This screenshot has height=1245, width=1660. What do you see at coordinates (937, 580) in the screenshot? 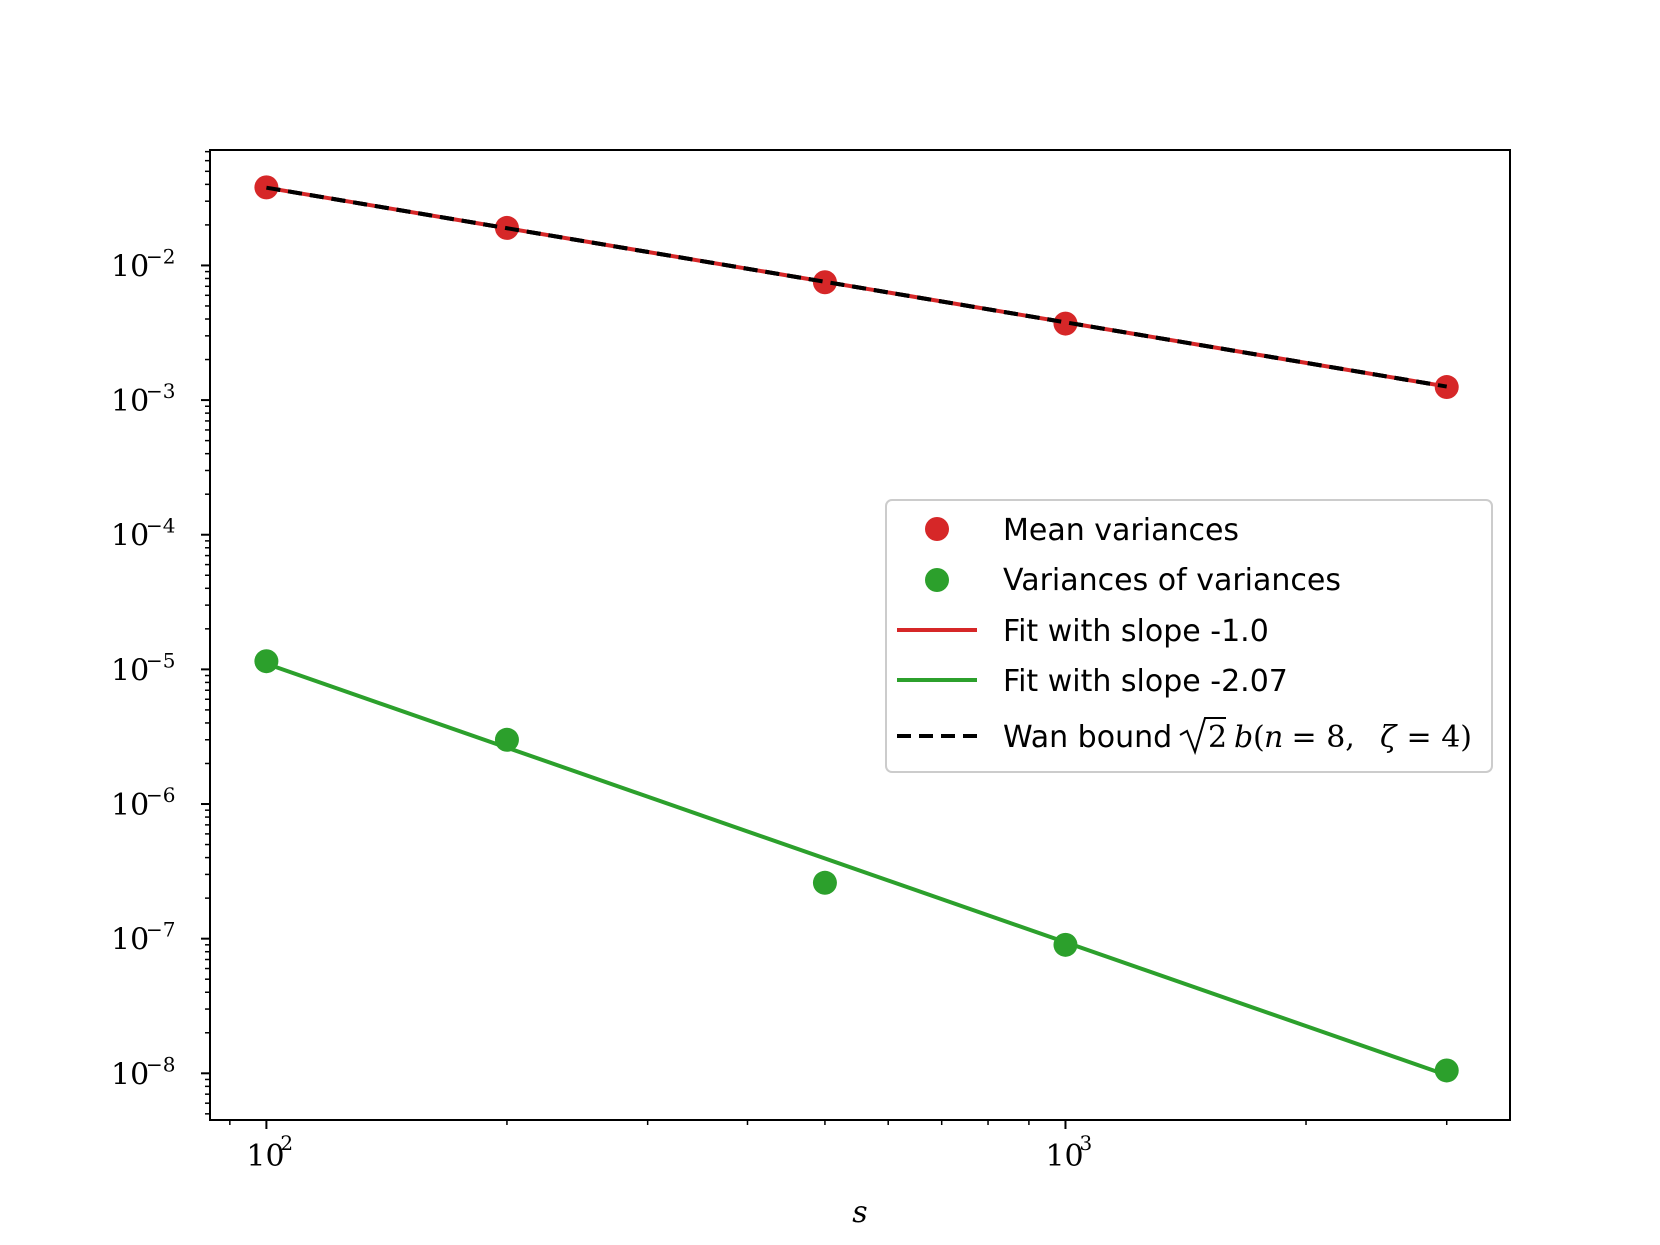
I see `legend-marker-variances-of-variances` at bounding box center [937, 580].